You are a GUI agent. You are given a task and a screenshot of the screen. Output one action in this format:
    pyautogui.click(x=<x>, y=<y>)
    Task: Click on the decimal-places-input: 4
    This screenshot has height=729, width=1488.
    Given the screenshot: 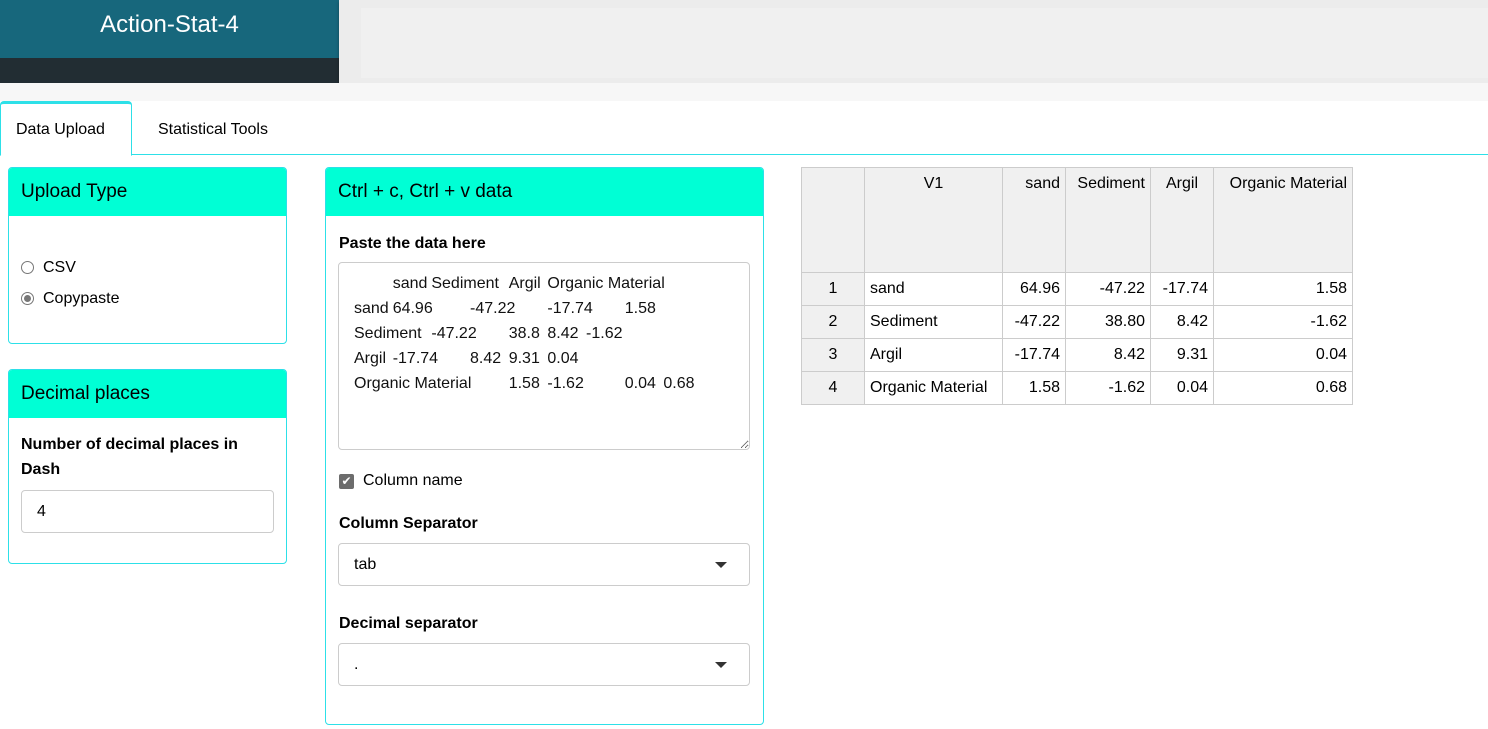 What is the action you would take?
    pyautogui.click(x=147, y=511)
    